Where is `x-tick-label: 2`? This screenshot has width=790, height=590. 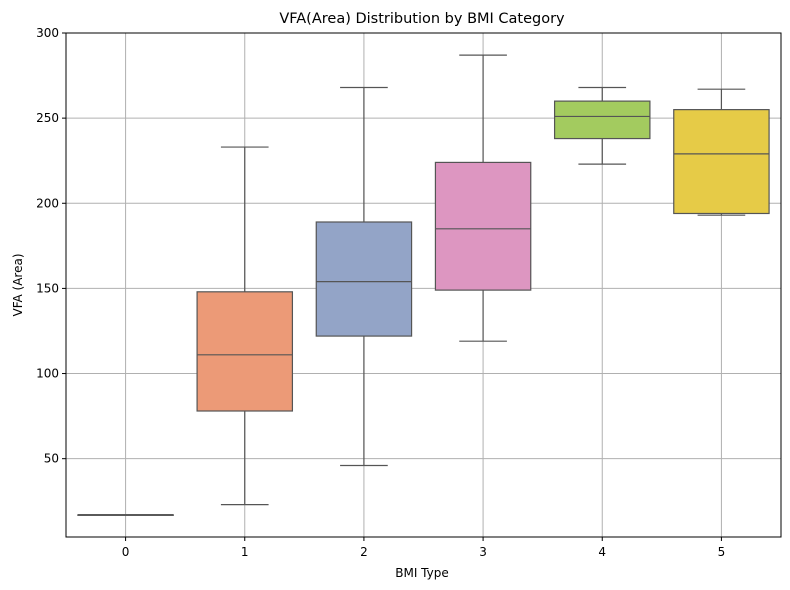 x-tick-label: 2 is located at coordinates (364, 552).